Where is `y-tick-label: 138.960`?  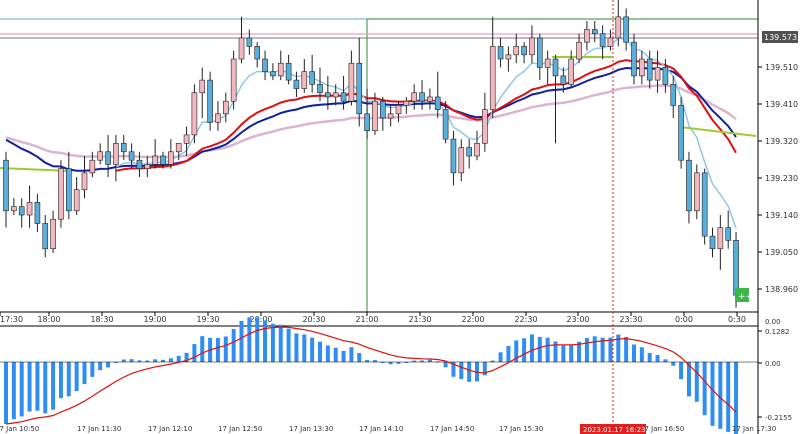
y-tick-label: 138.960 is located at coordinates (781, 289).